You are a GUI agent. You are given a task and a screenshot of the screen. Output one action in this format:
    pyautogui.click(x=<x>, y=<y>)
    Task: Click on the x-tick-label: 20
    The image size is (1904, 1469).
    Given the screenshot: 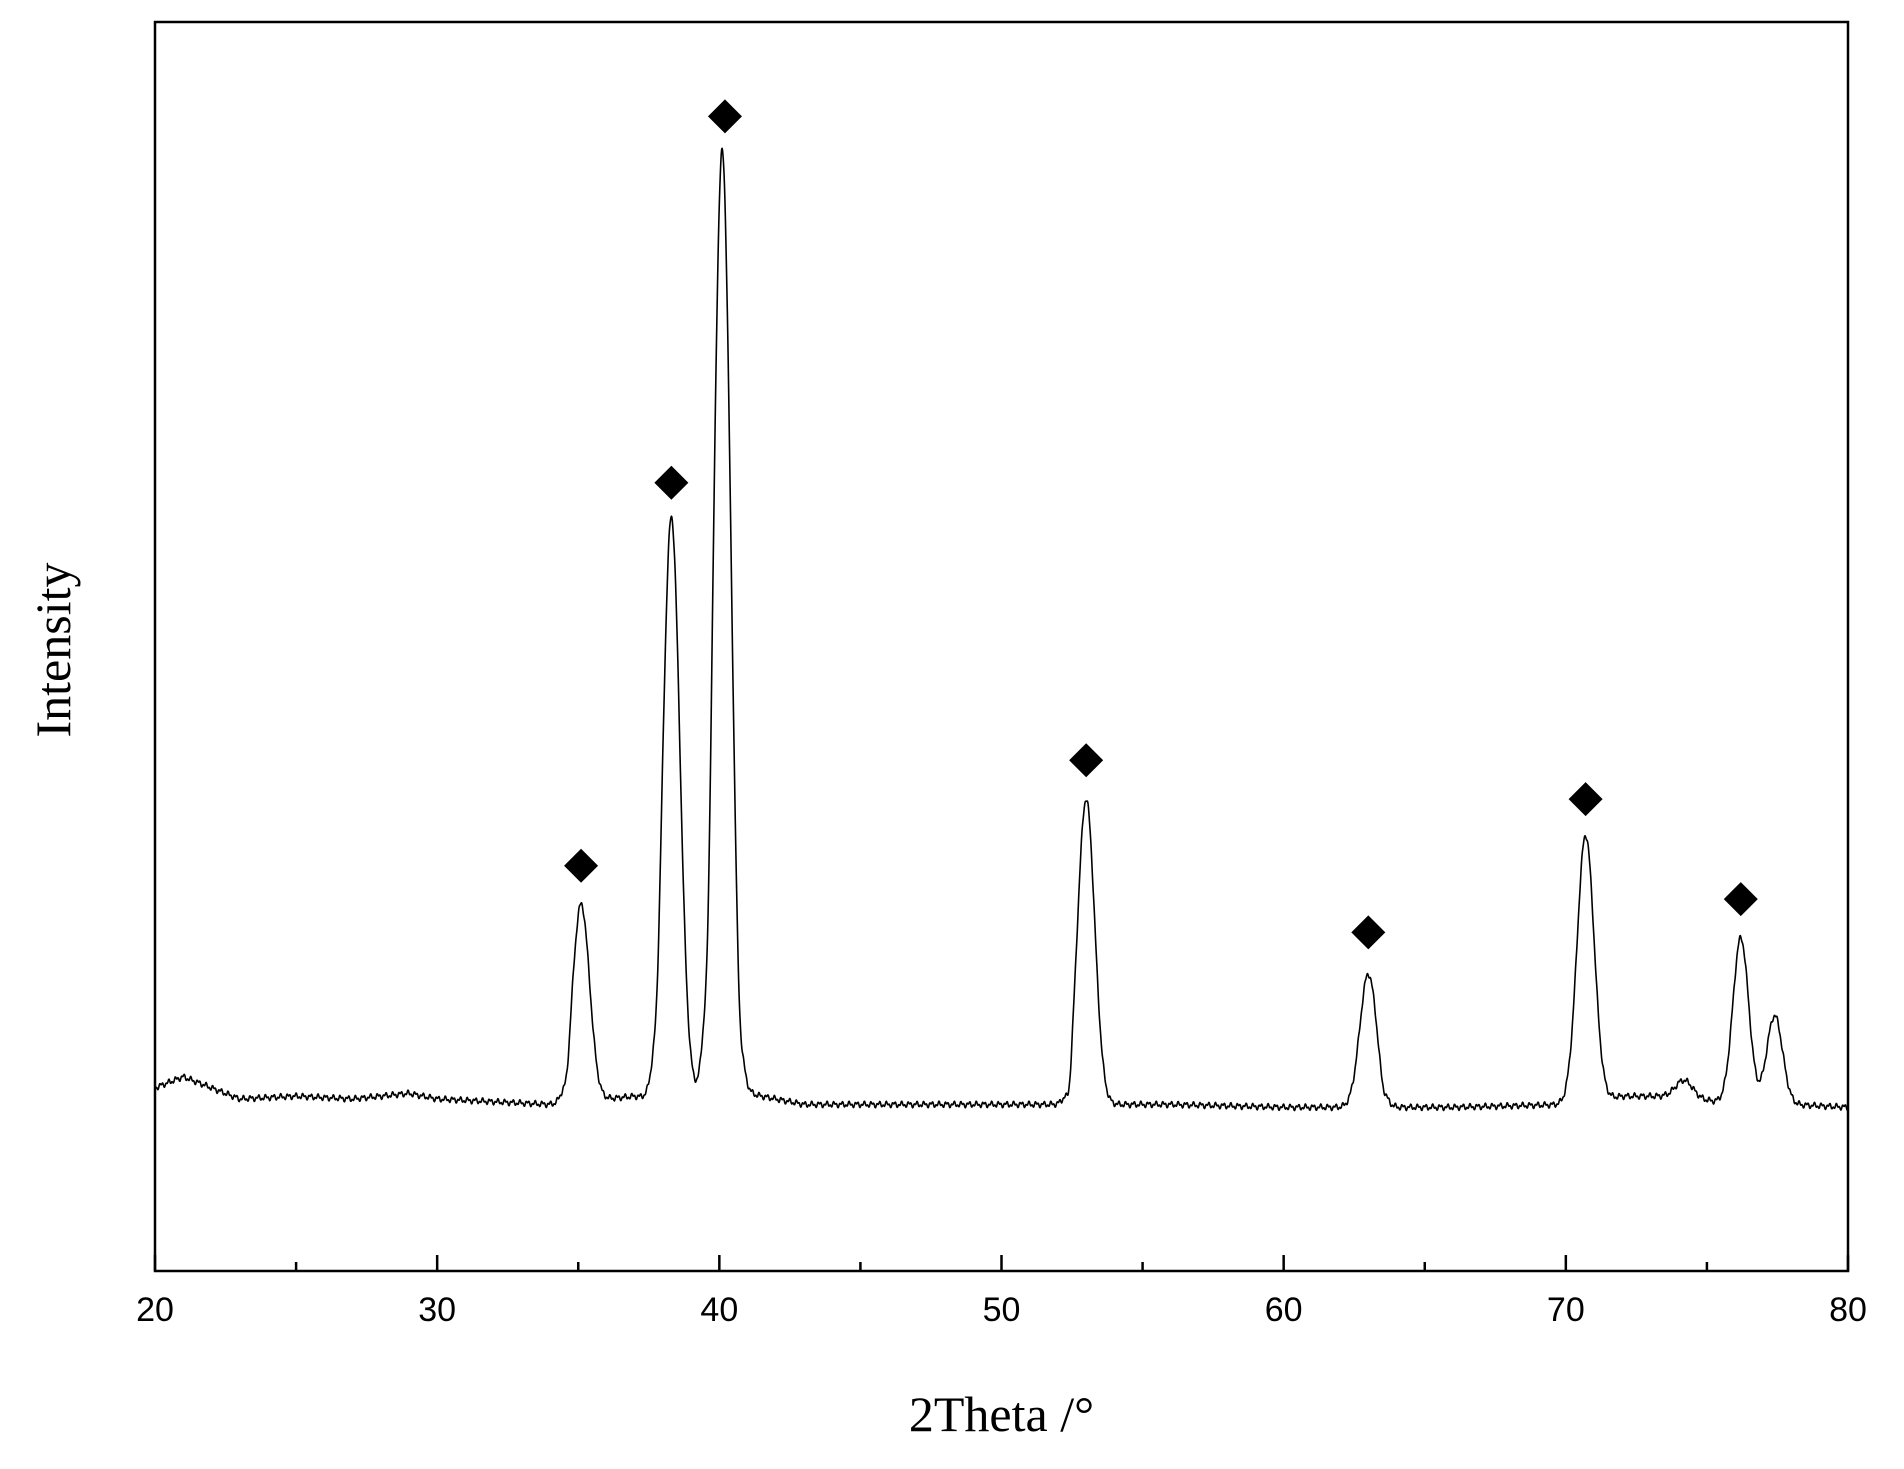 What is the action you would take?
    pyautogui.click(x=155, y=1310)
    